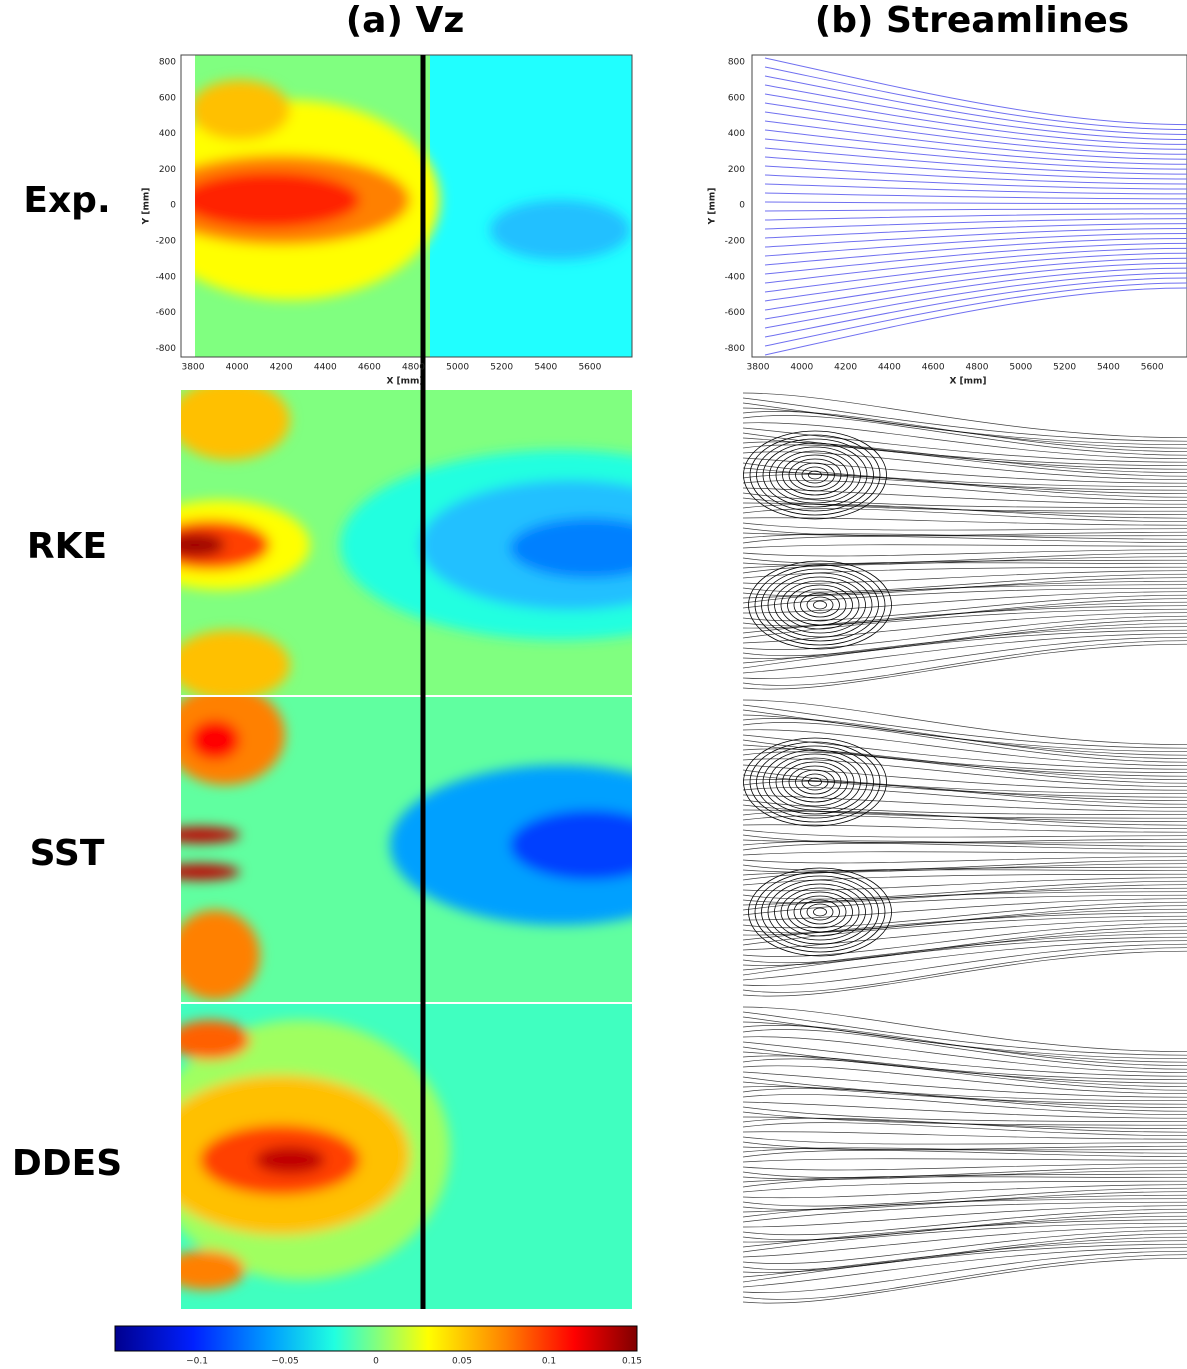 The image size is (1187, 1369). I want to click on x-tick-label: 4800, so click(413, 368).